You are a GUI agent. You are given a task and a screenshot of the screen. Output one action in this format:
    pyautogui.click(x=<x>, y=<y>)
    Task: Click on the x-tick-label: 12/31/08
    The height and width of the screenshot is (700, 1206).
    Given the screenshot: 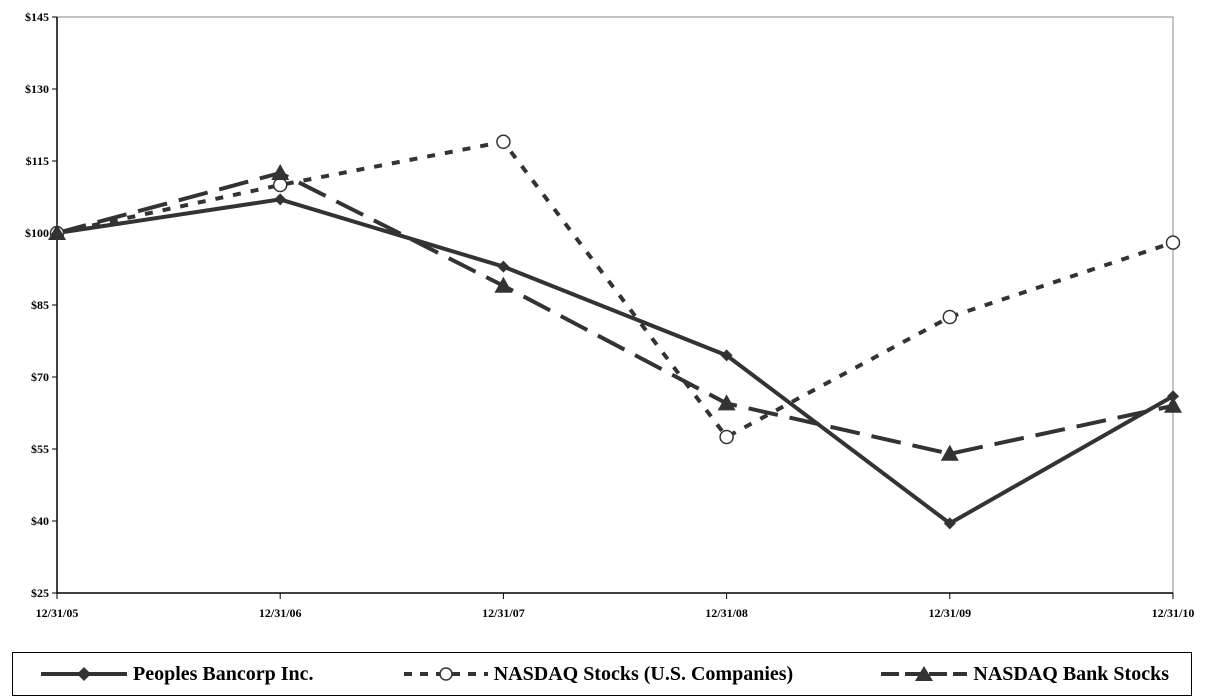 What is the action you would take?
    pyautogui.click(x=726, y=613)
    